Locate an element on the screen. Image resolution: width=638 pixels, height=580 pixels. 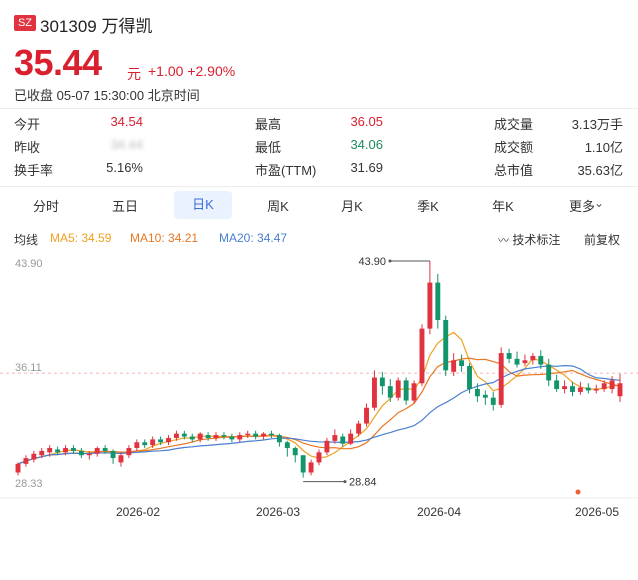
stat-label: 市盈(TTM) is located at coordinates (286, 170).